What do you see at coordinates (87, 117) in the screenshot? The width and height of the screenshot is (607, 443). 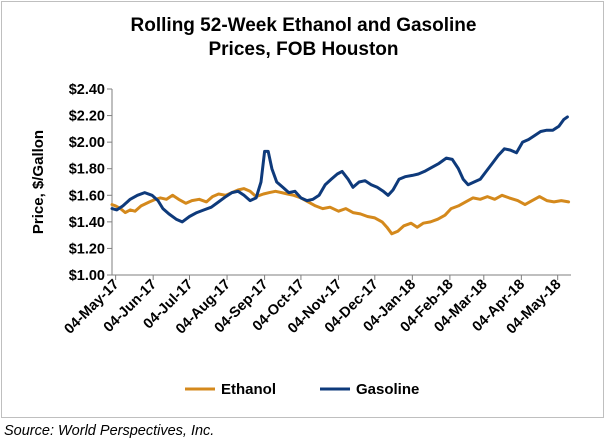 I see `y-tick-label: $2.20` at bounding box center [87, 117].